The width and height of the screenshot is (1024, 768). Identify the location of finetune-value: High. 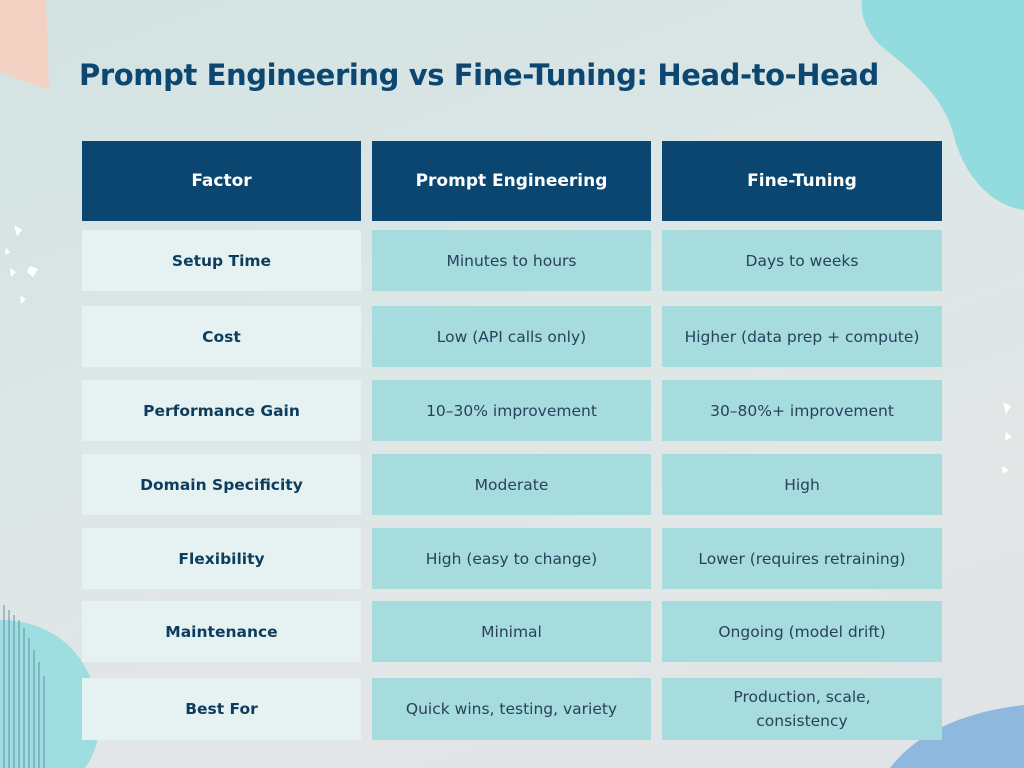
(802, 484).